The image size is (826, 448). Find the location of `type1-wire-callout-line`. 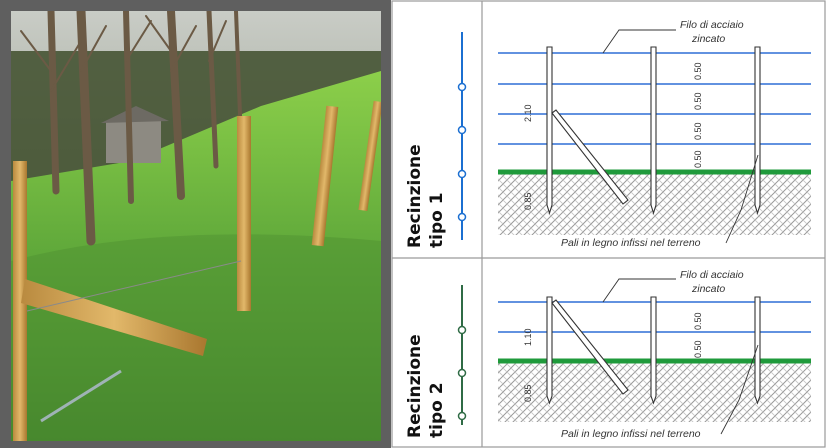

type1-wire-callout-line is located at coordinates (639, 41).